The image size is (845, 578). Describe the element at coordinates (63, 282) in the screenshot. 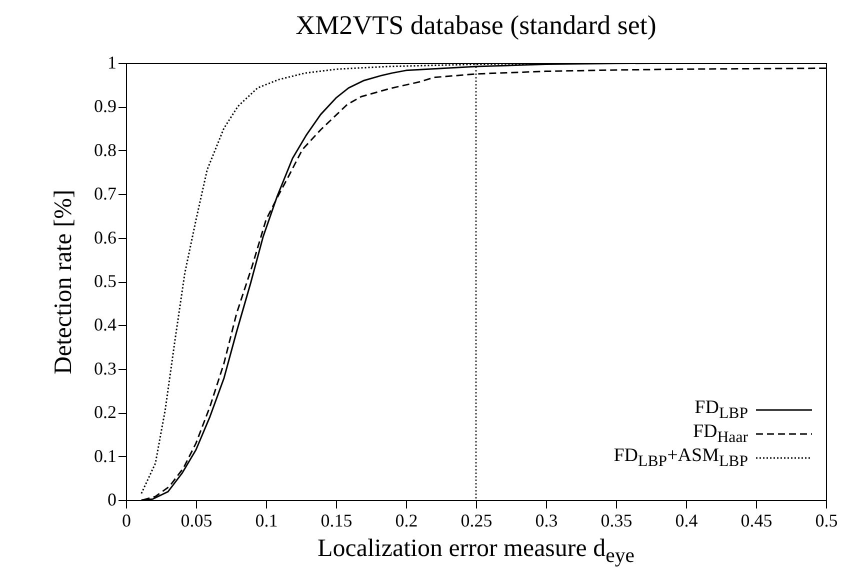

I see `y-axis-title: Detection rate [%]` at that location.